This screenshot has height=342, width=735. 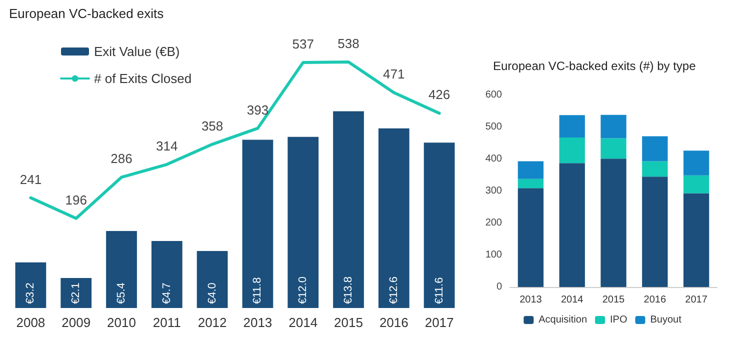 I want to click on data-label: 358, so click(x=212, y=126).